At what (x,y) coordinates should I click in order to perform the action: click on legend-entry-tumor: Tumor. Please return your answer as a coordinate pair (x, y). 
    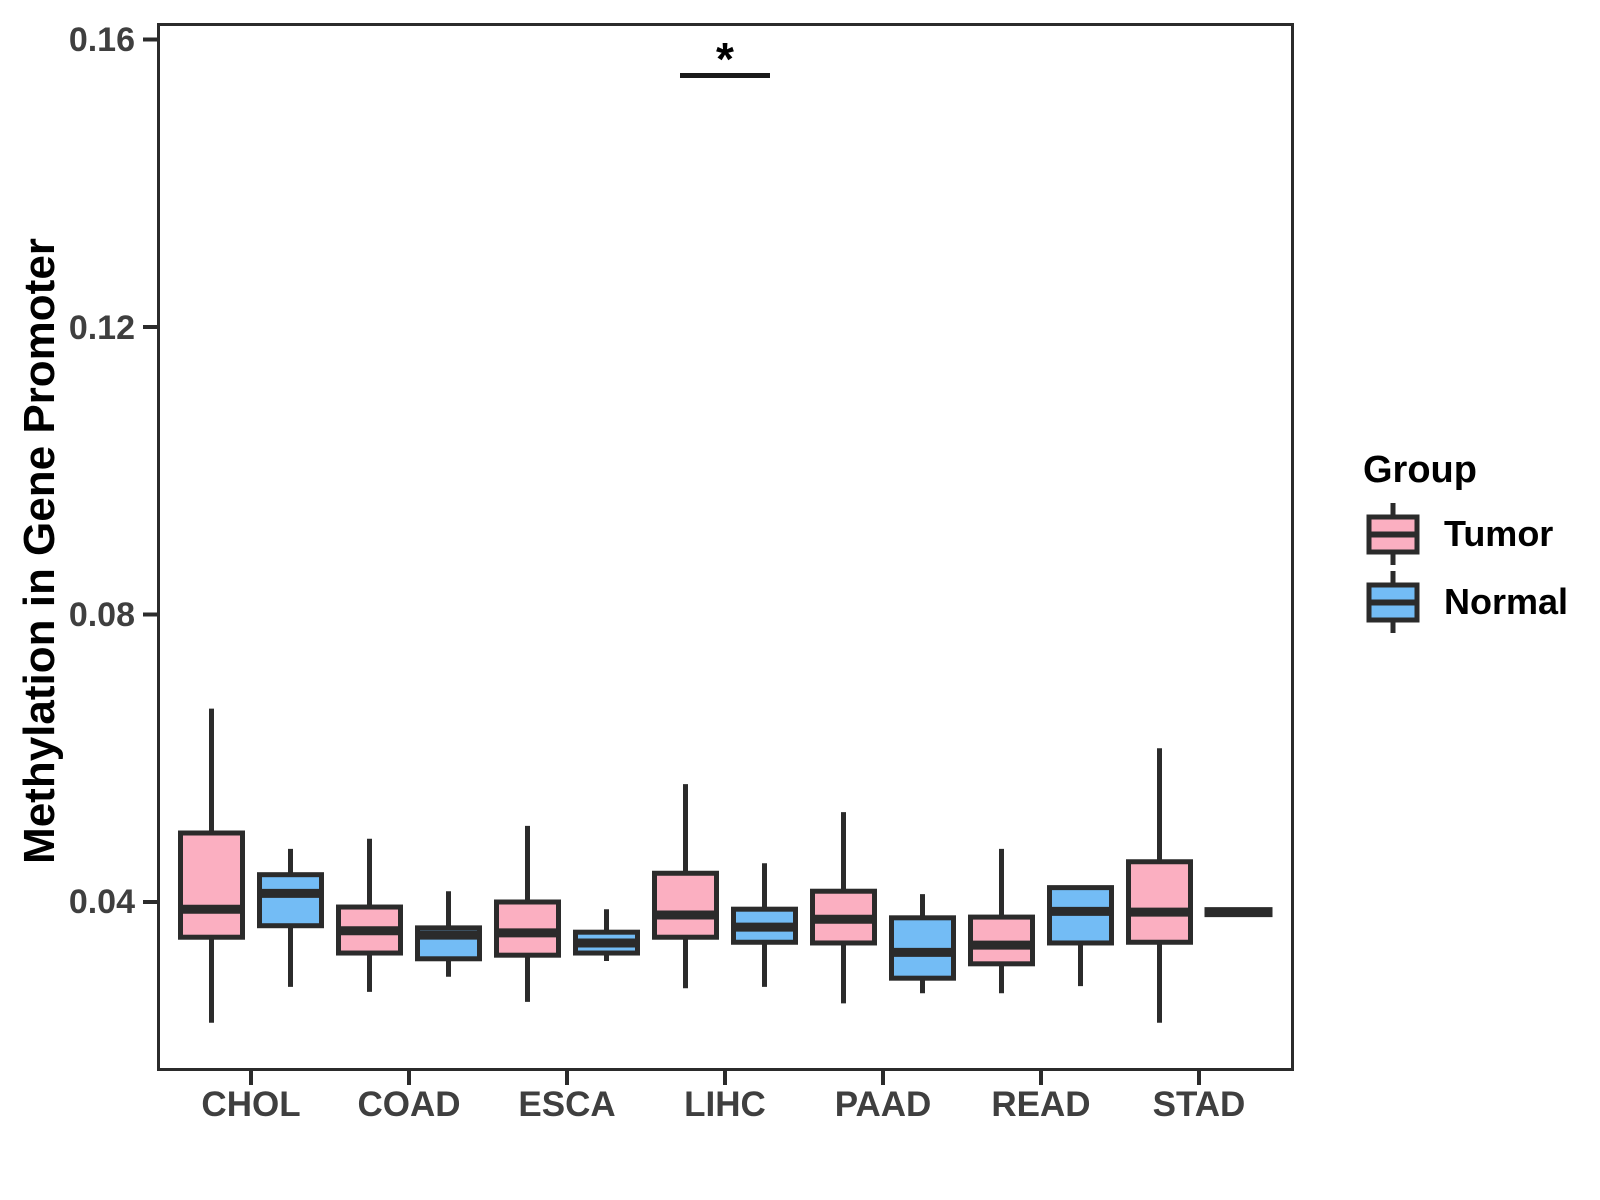
    Looking at the image, I should click on (1459, 534).